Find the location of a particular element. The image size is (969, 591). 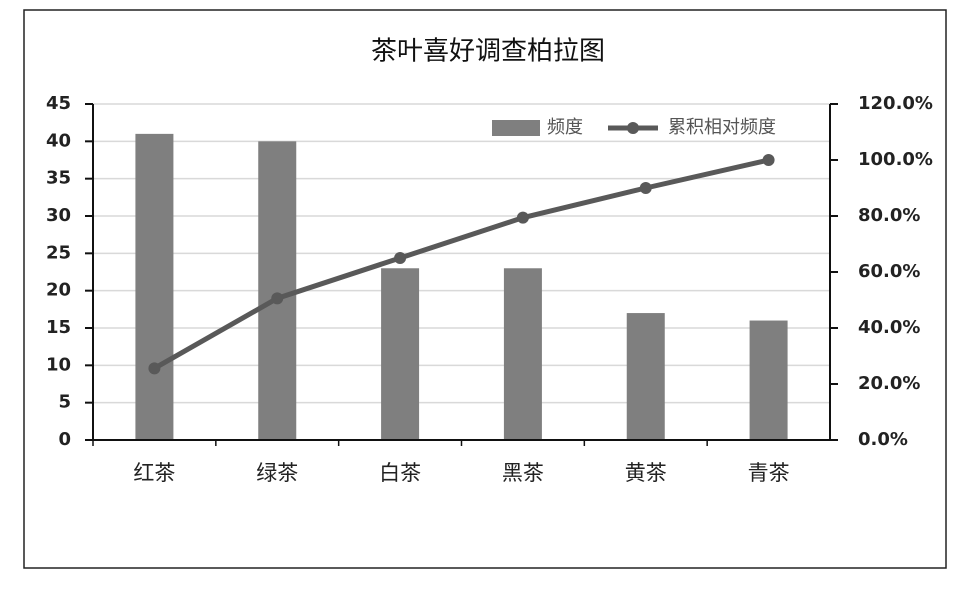

y2-tick-label: 60.0% is located at coordinates (889, 271).